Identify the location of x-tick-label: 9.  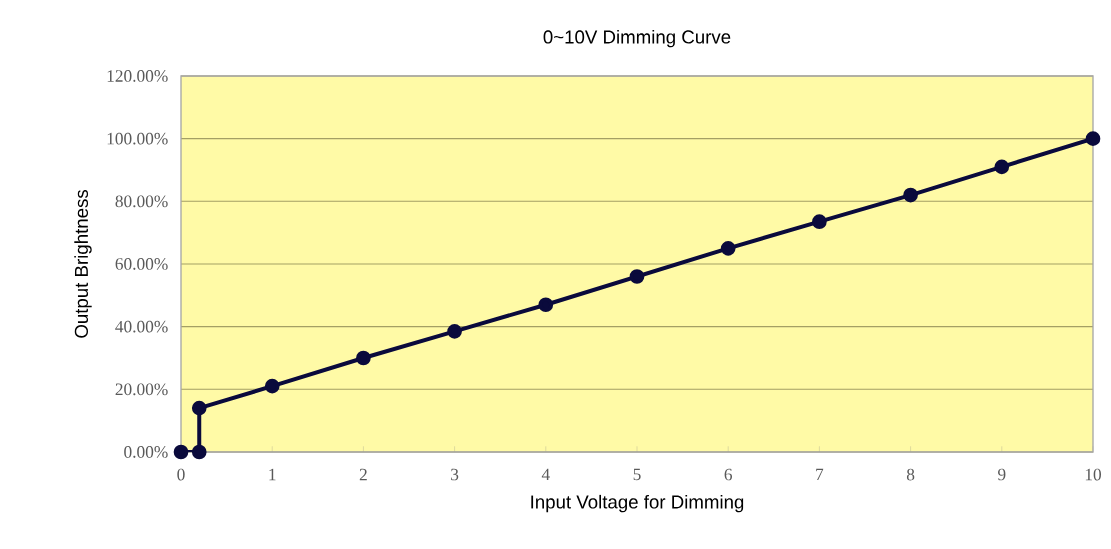
(1002, 474).